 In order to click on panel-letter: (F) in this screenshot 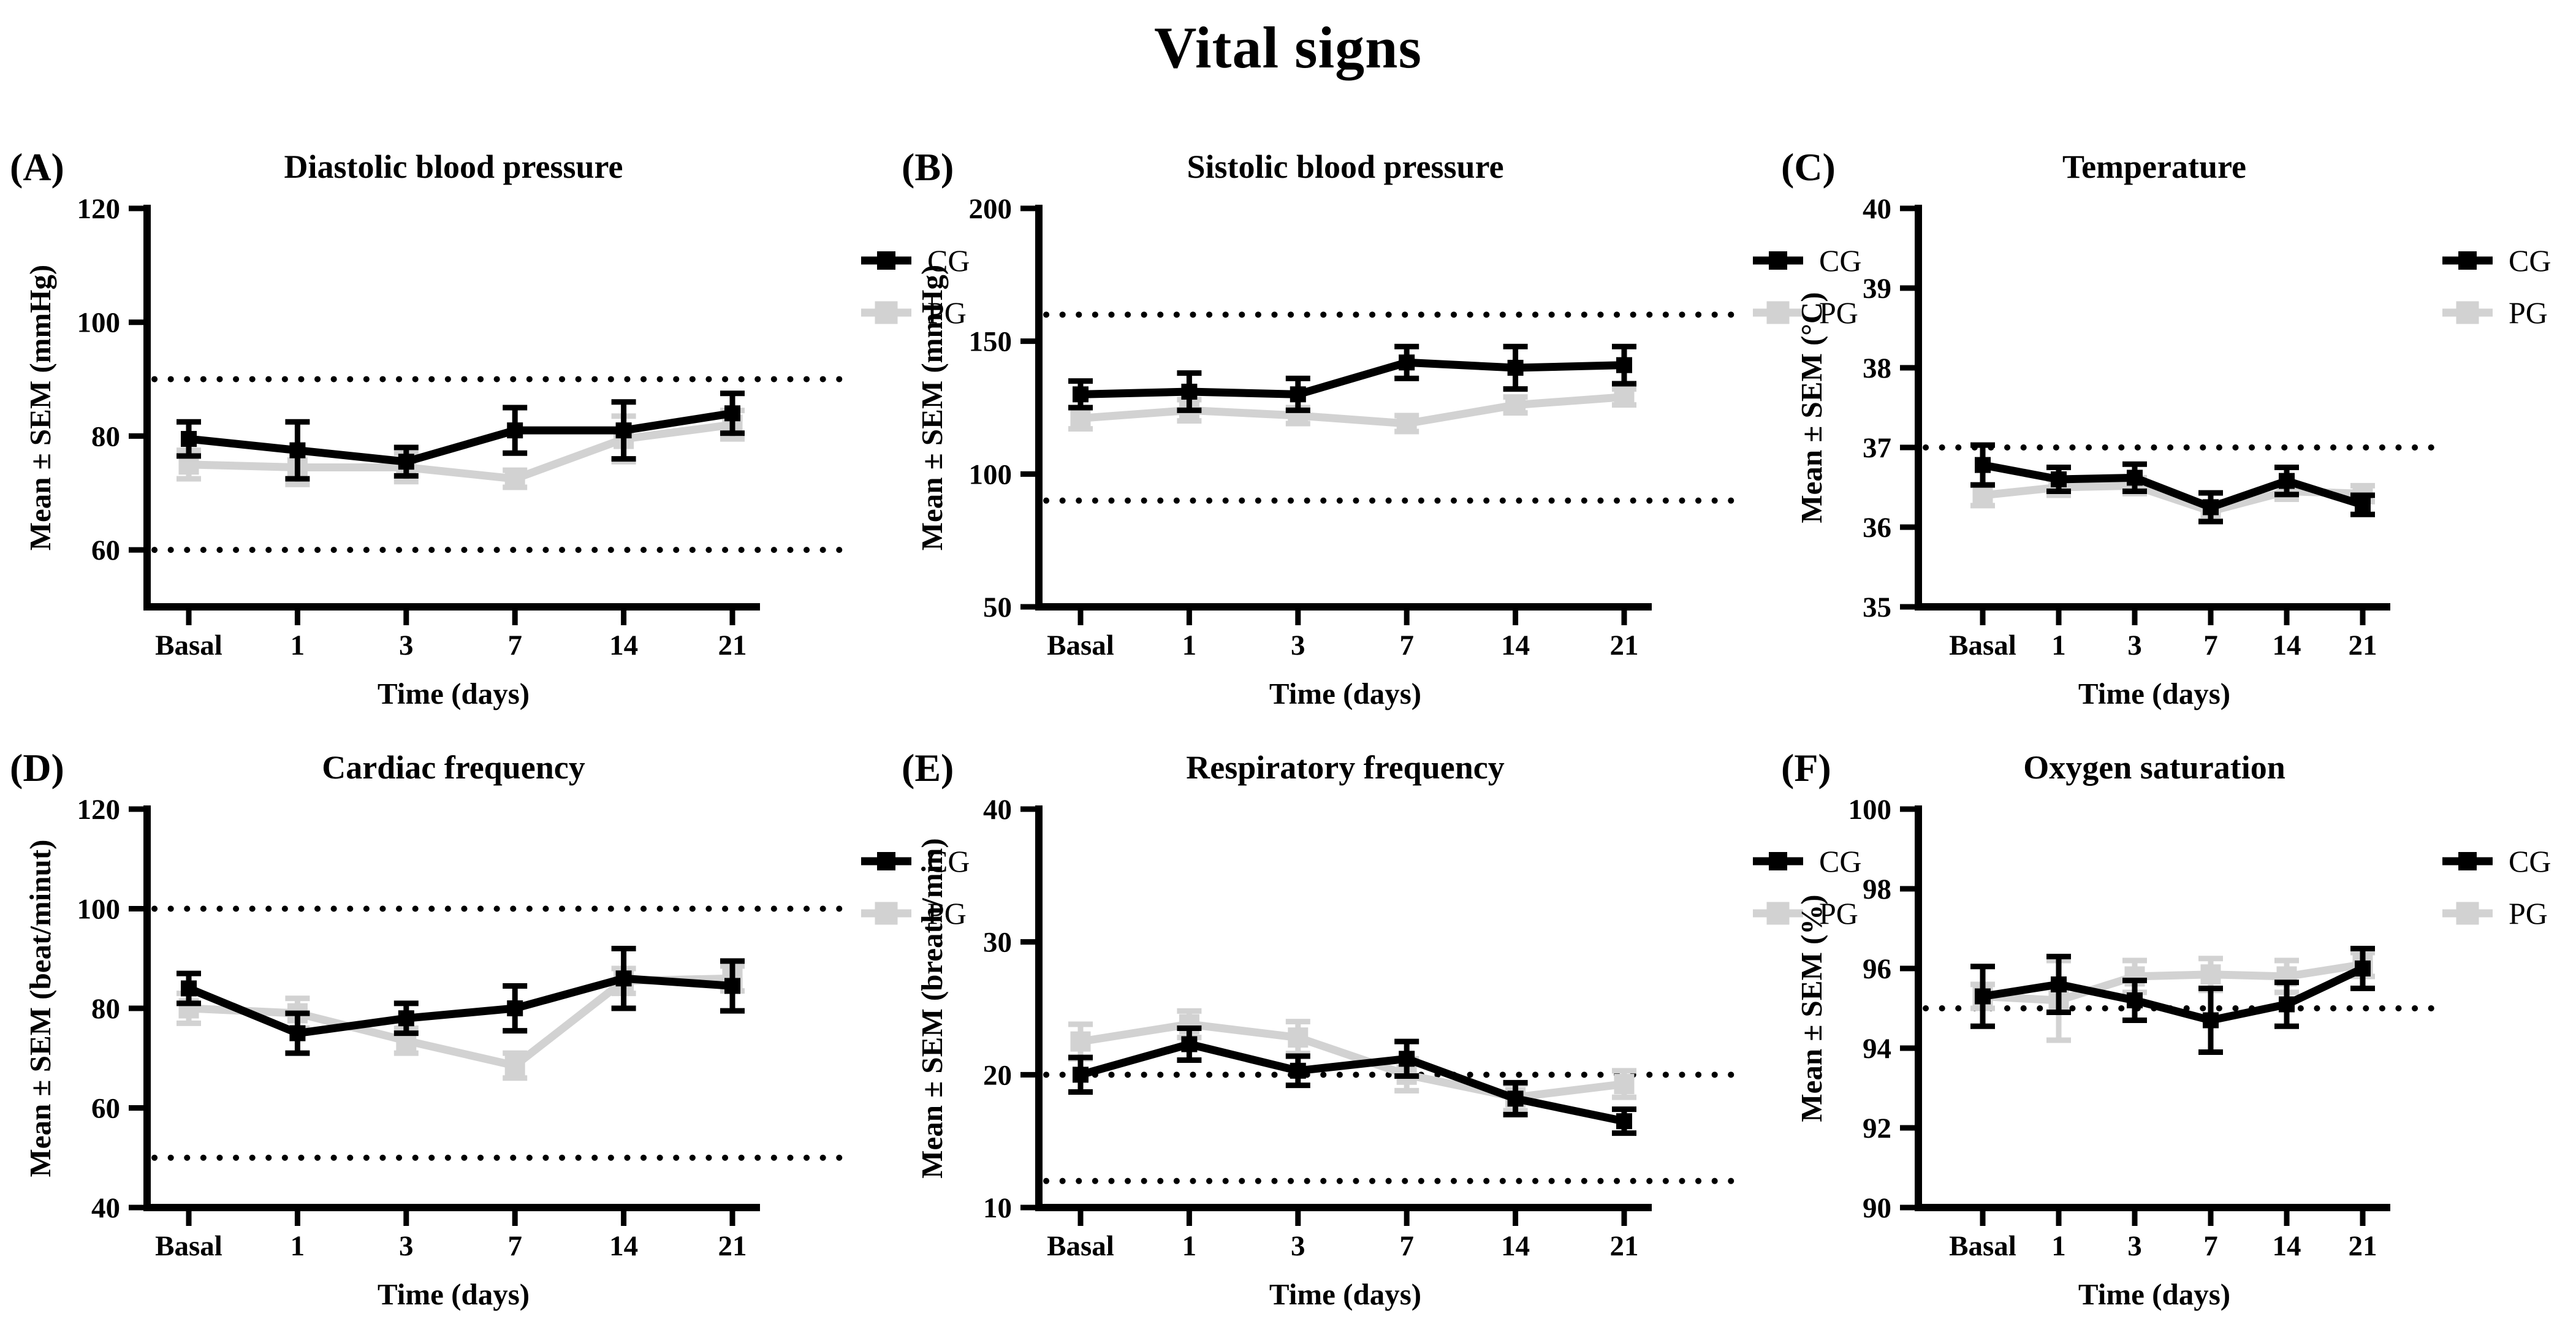, I will do `click(1806, 767)`.